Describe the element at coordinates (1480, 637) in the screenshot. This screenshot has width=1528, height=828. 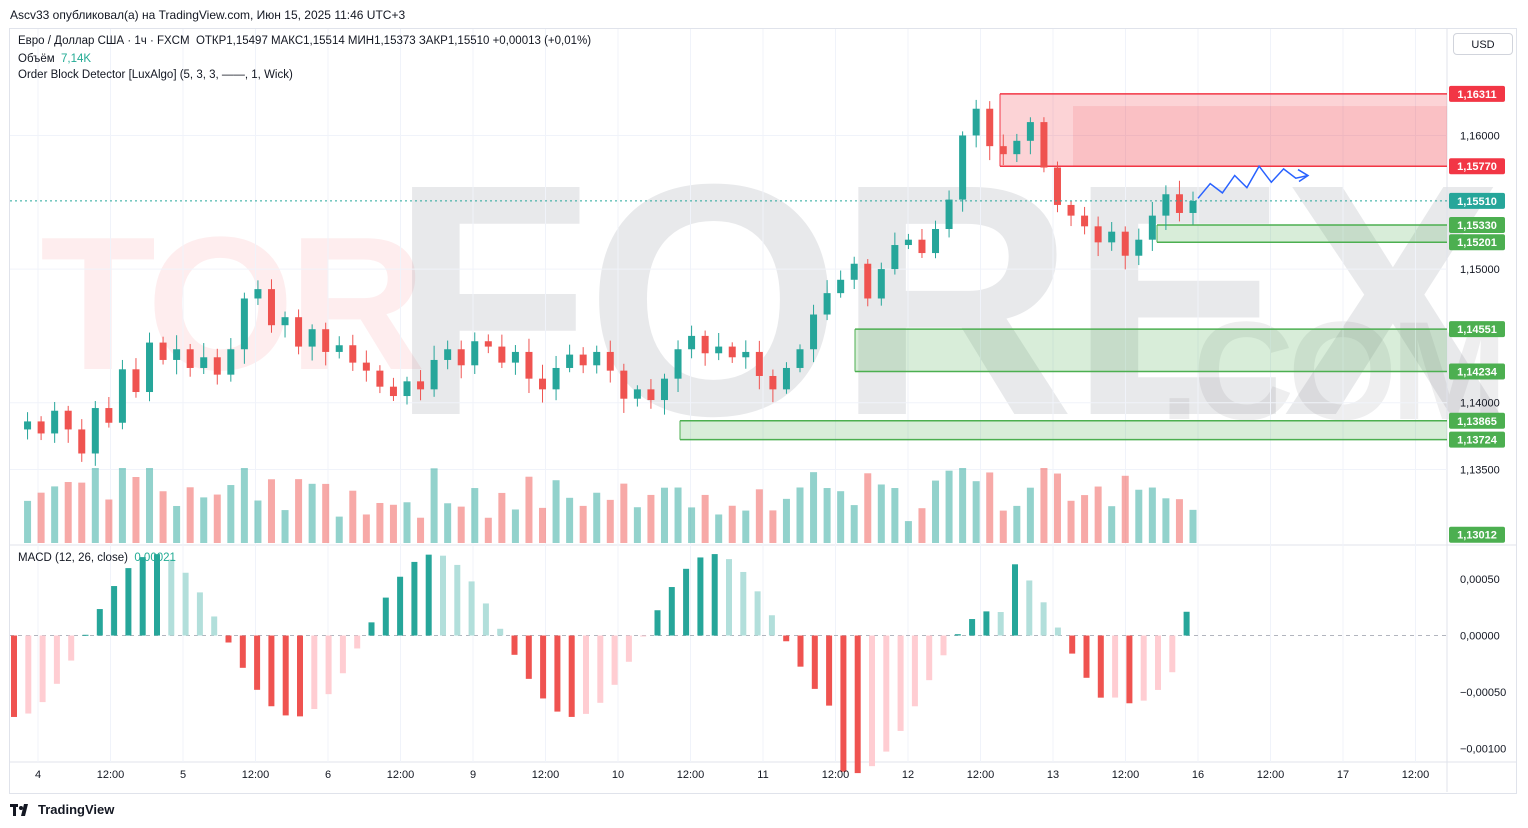
I see `macd-tick-label: 0,00000` at that location.